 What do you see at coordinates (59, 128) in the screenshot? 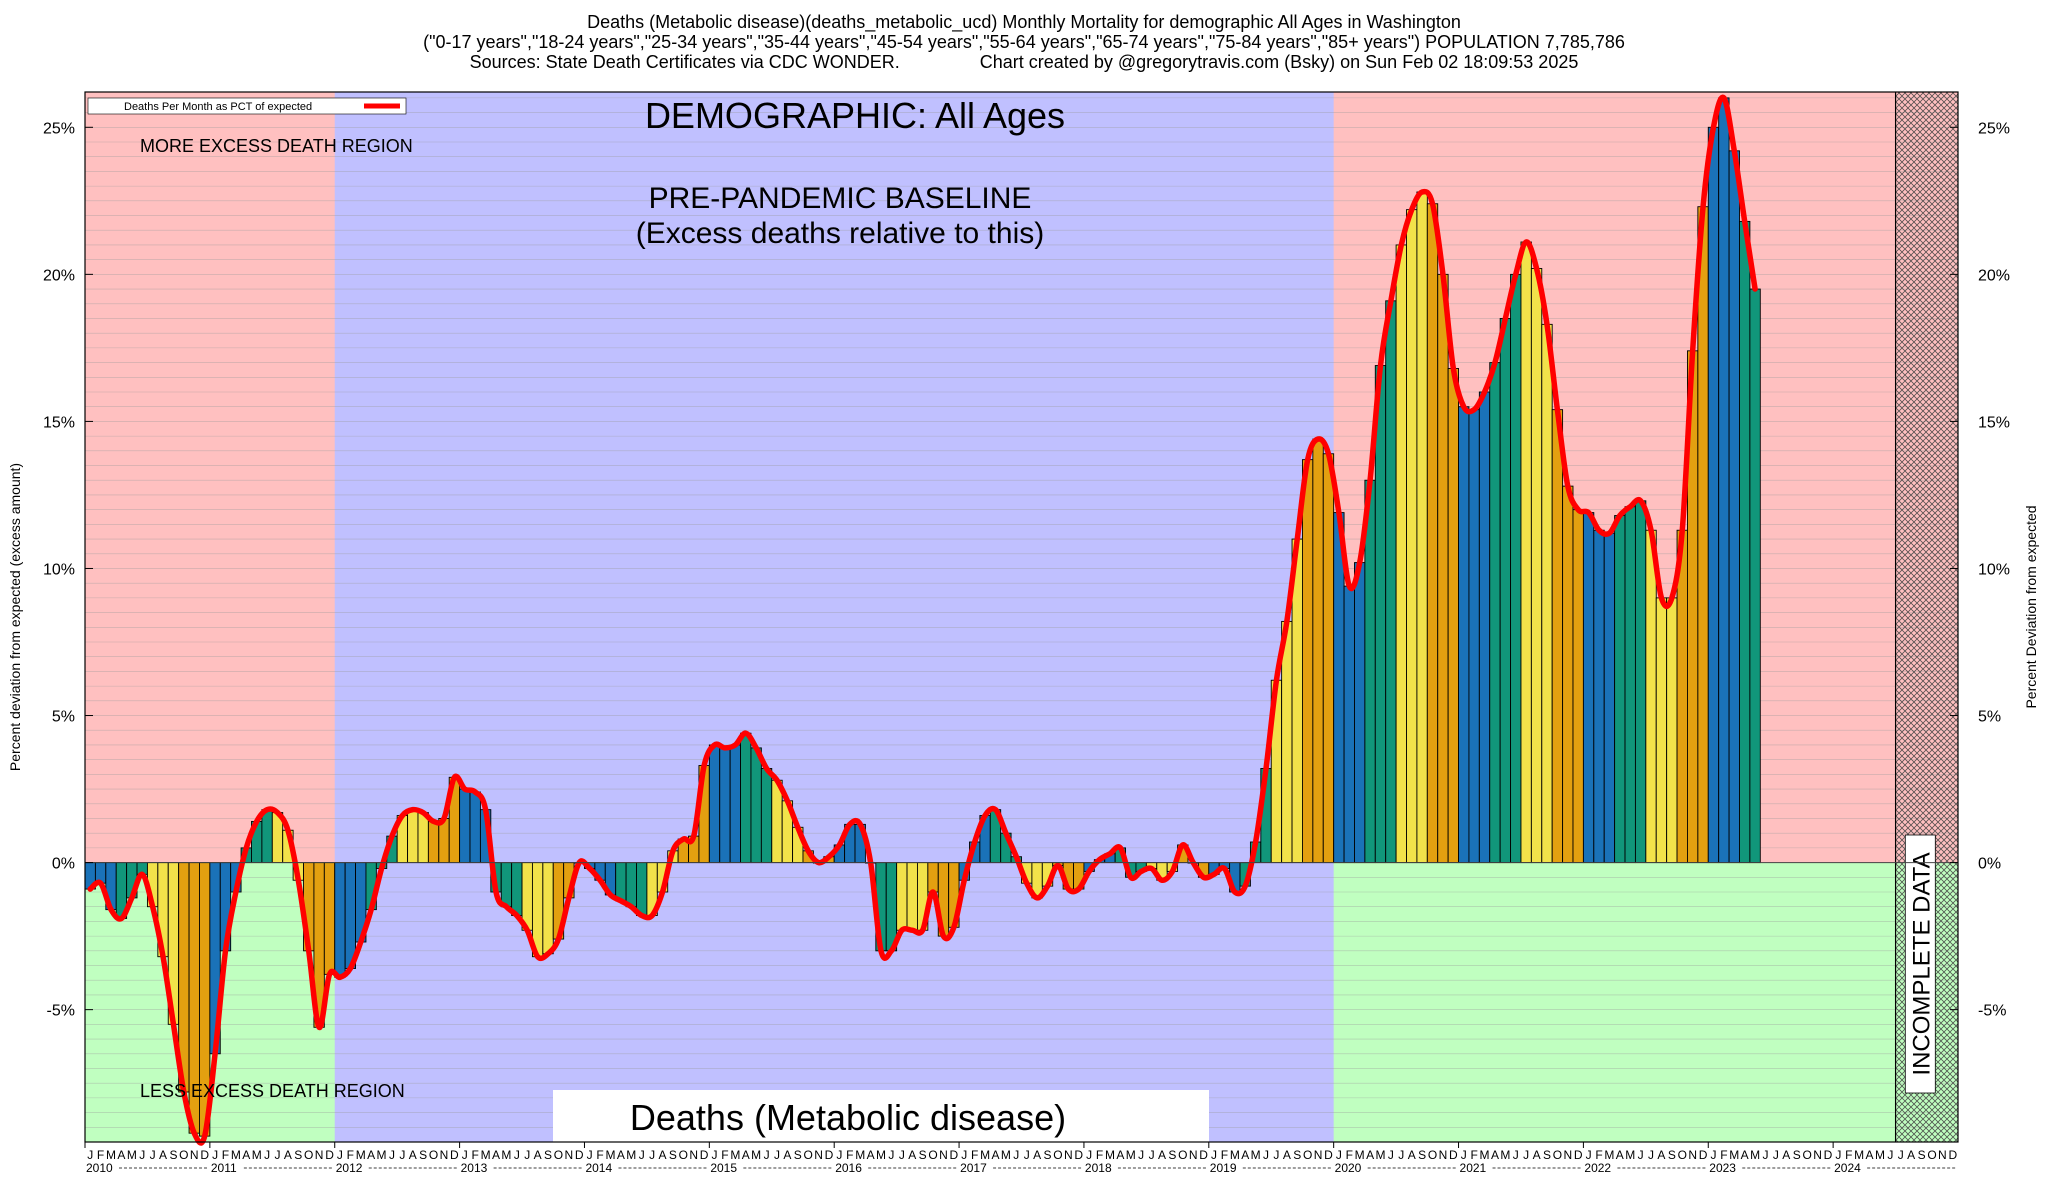
I see `y-tick-label: 25%` at bounding box center [59, 128].